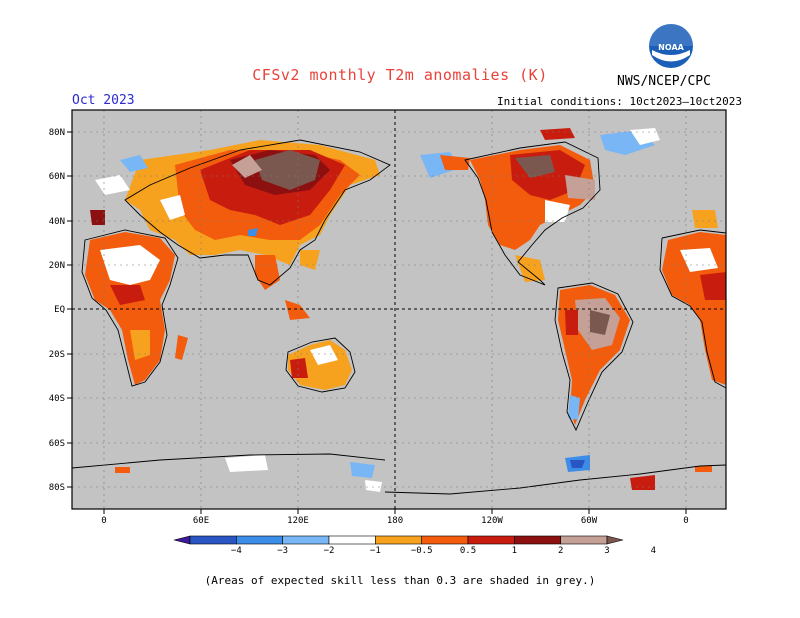 This screenshot has width=800, height=618. Describe the element at coordinates (560, 551) in the screenshot. I see `colorbar-tick-label: 2` at that location.